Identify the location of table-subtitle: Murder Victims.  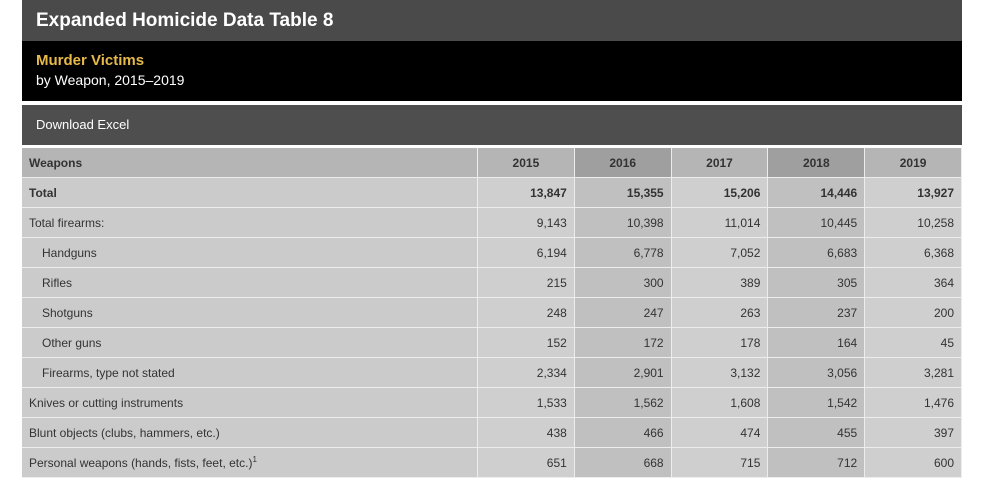
(90, 60).